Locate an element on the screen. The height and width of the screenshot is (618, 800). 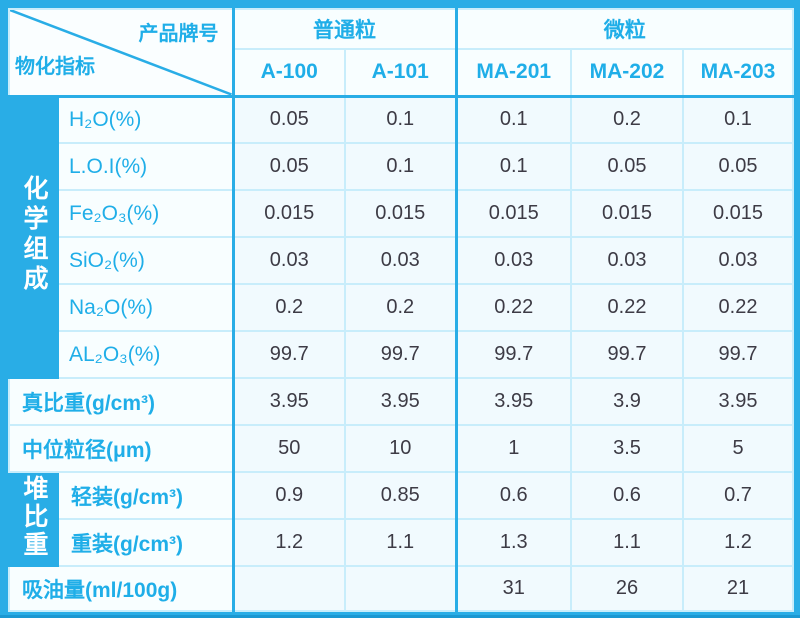
table-row: AL₂O₃(%) 99.7 99.7 99.7 99.7 99.7 is located at coordinates (402, 354).